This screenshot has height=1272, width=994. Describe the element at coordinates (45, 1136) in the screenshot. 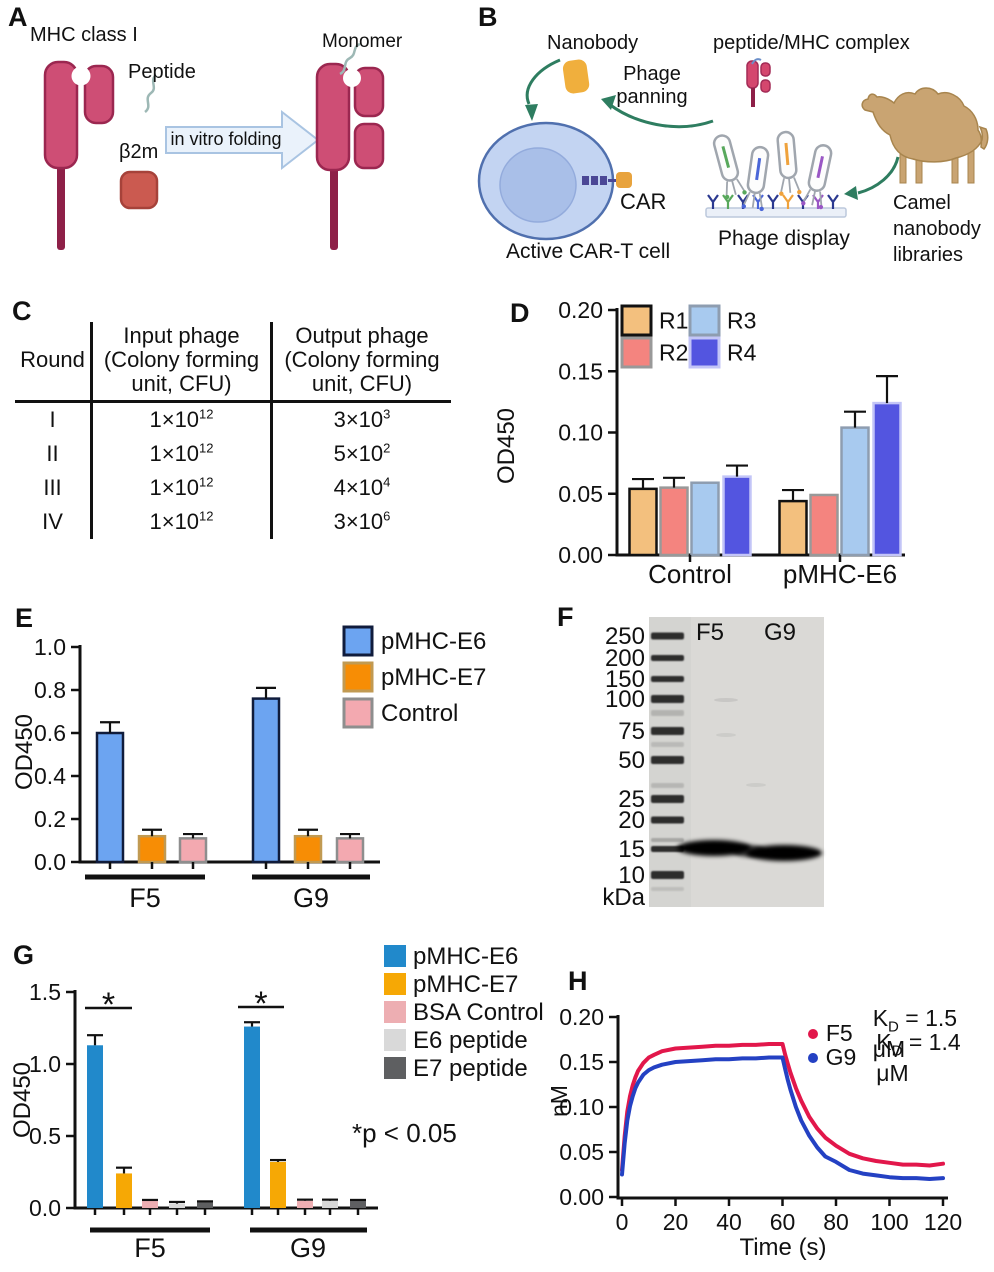

I see `y-tick-label: 0.5` at that location.